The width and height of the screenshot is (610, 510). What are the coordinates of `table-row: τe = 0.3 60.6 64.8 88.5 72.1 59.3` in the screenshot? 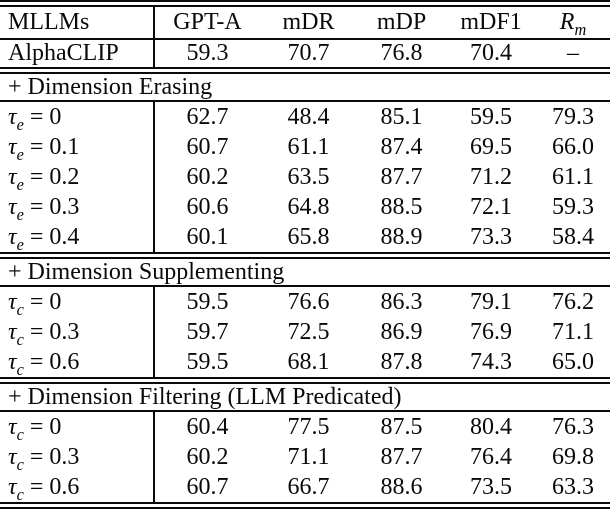 It's located at (305, 207).